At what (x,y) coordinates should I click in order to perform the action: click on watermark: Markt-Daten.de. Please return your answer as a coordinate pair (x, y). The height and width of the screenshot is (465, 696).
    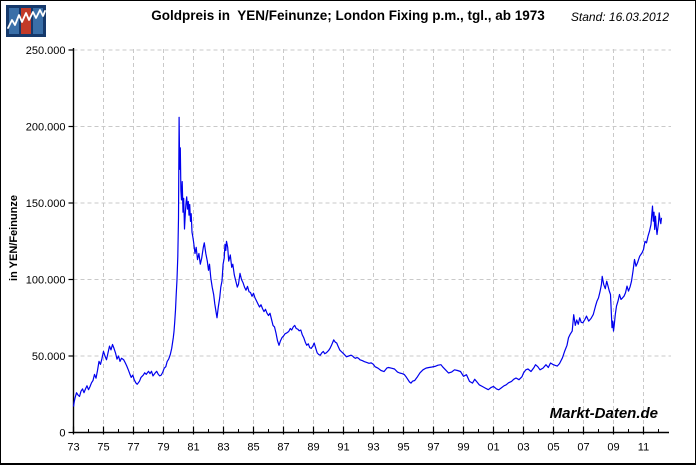
    Looking at the image, I should click on (603, 413).